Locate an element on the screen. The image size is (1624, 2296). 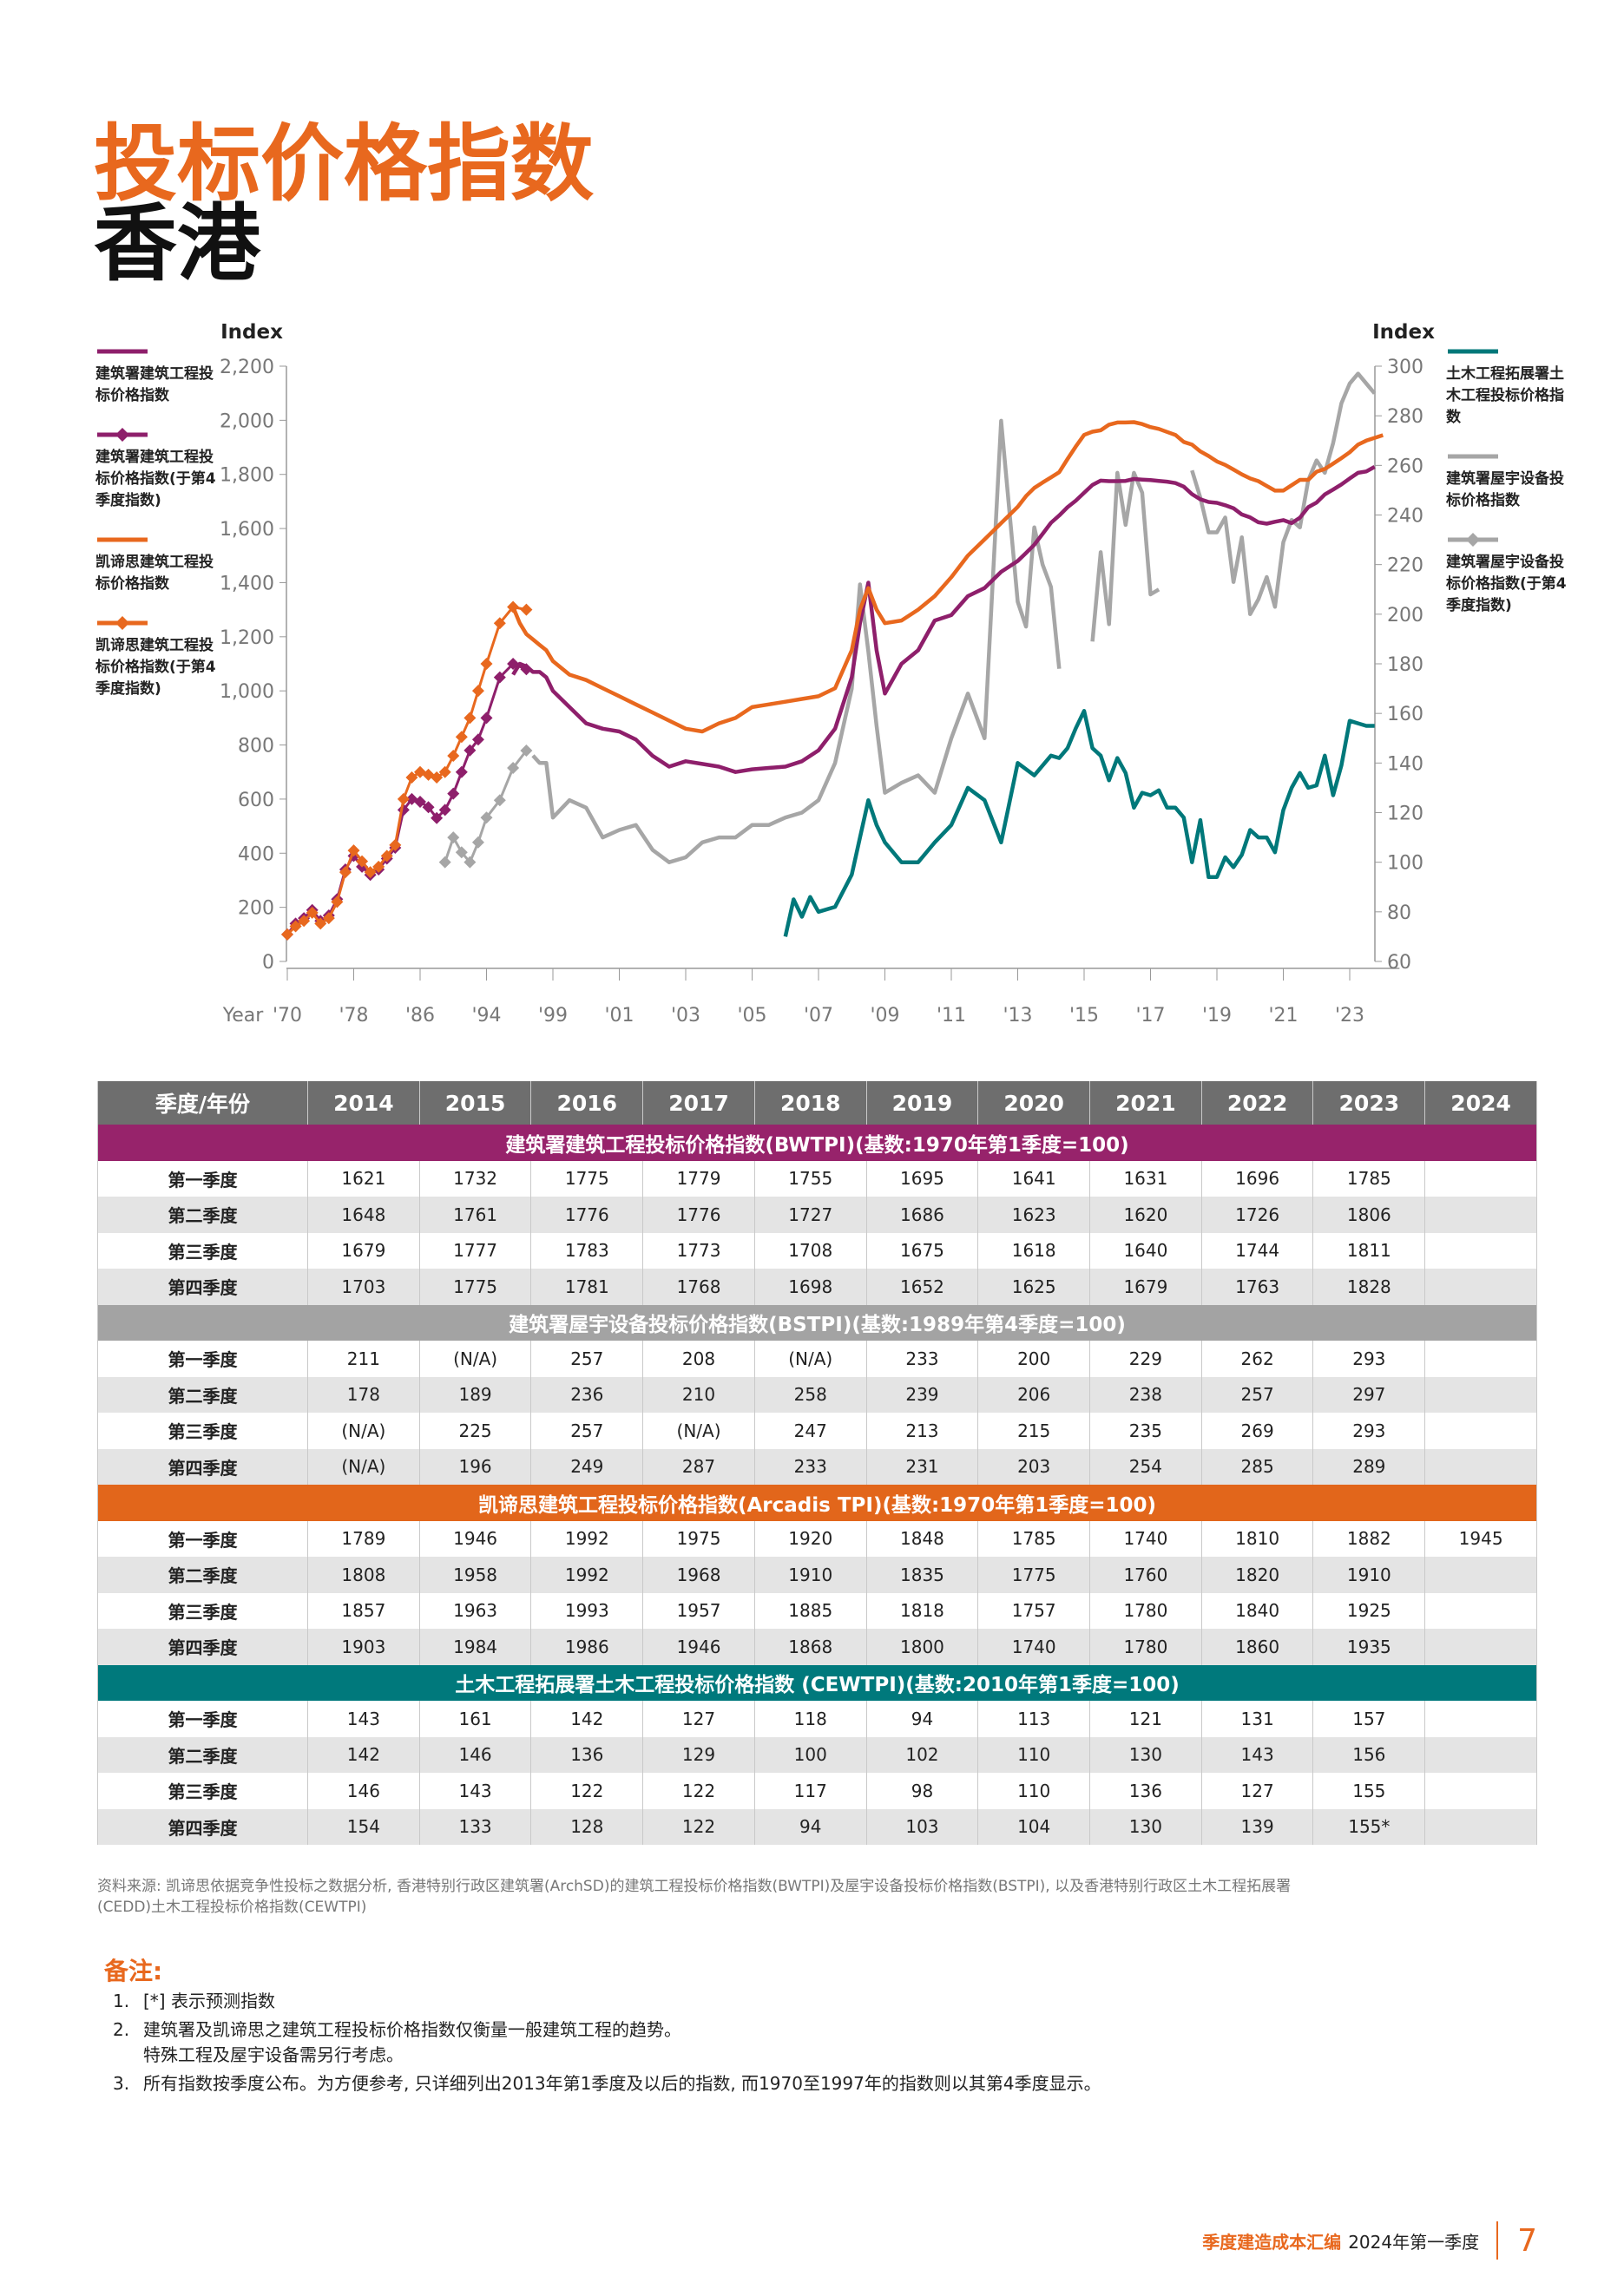
x-tick-label: '13 is located at coordinates (1017, 1016).